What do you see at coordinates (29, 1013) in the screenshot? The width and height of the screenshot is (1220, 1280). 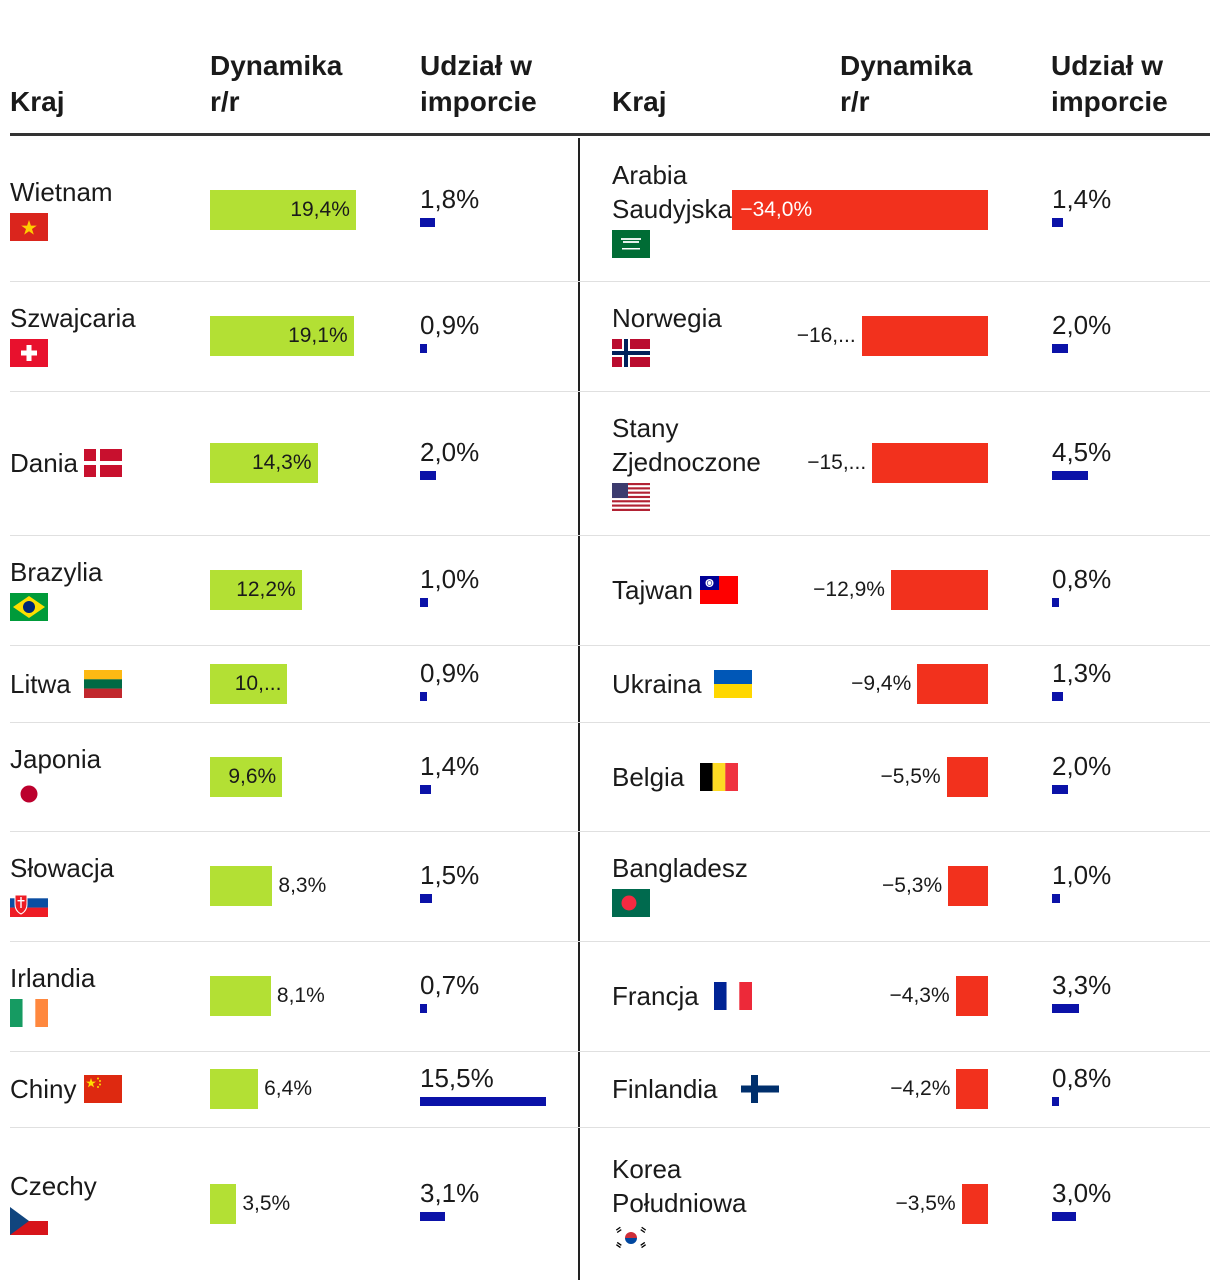 I see `ireland-flag` at bounding box center [29, 1013].